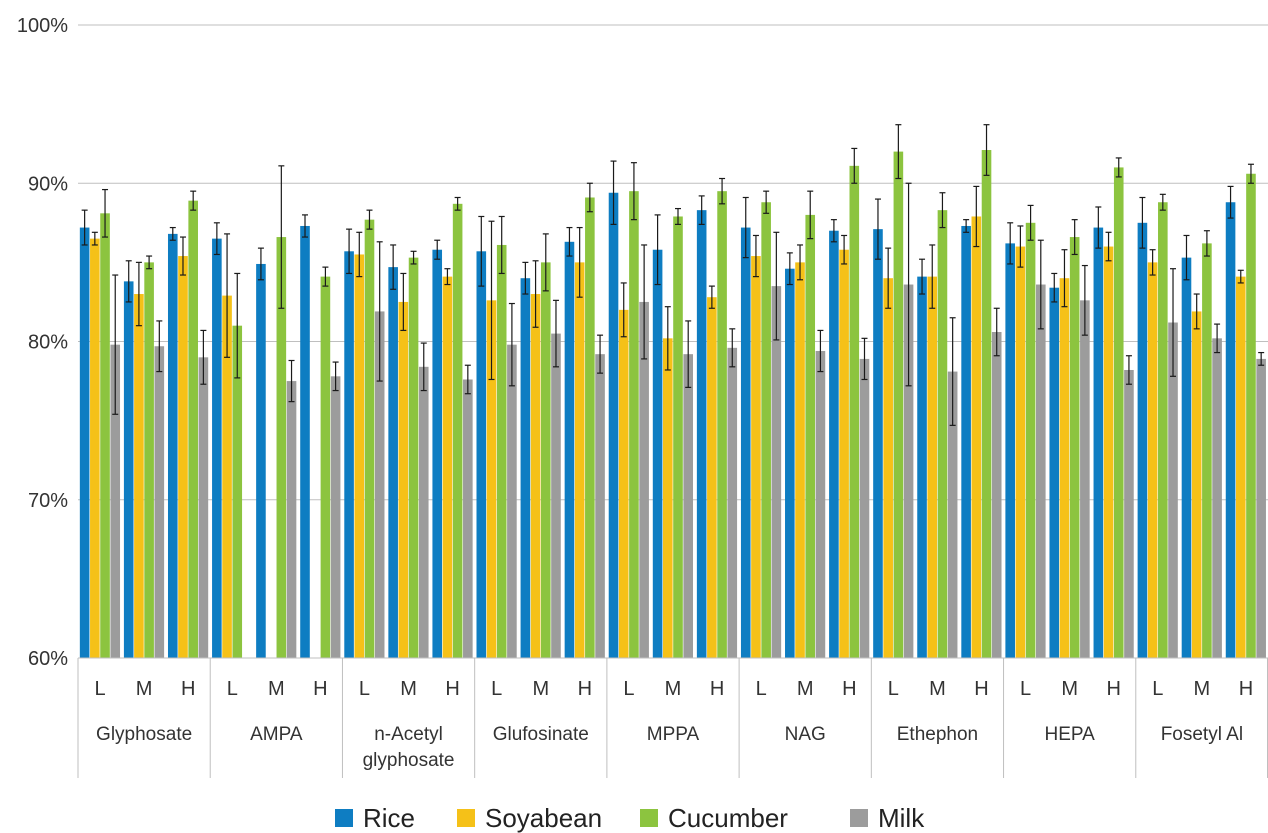 This screenshot has height=833, width=1268. I want to click on legend-swatch-rice, so click(344, 818).